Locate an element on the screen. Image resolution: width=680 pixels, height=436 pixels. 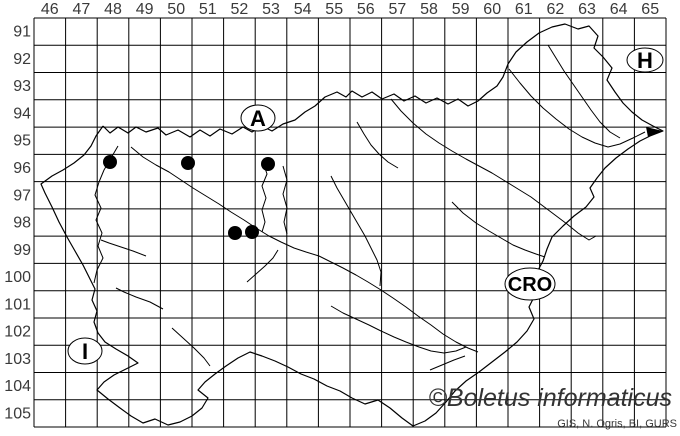
x-axis-tick-label: 49 is located at coordinates (145, 9).